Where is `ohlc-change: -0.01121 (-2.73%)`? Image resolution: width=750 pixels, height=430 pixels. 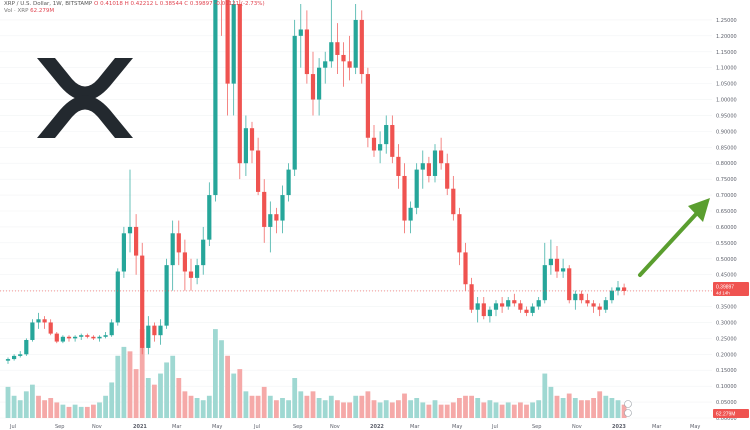 ohlc-change: -0.01121 (-2.73%) is located at coordinates (239, 4).